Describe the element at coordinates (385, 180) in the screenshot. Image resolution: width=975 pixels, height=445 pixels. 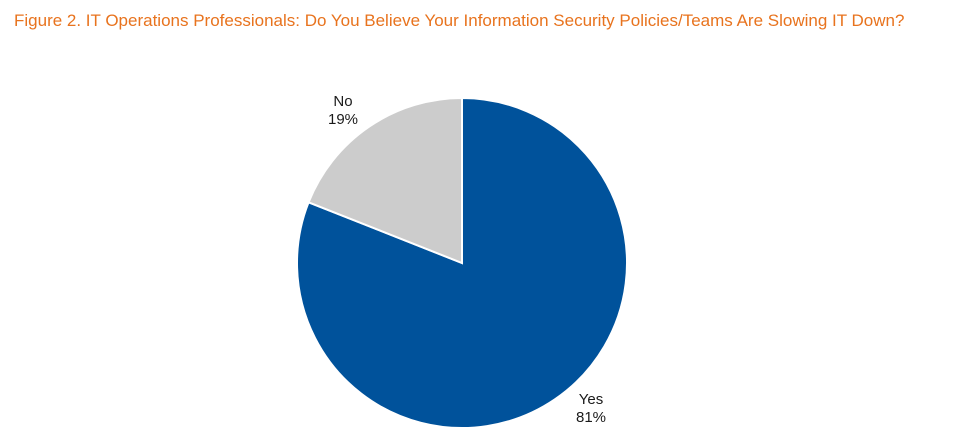
I see `pie-slice-no` at that location.